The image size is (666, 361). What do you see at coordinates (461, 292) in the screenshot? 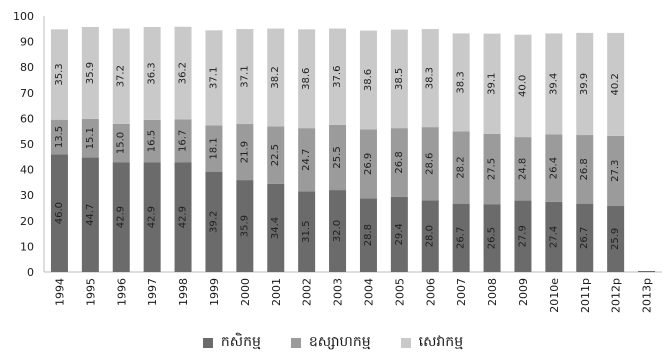
I see `x-tick-label: 2007` at bounding box center [461, 292].